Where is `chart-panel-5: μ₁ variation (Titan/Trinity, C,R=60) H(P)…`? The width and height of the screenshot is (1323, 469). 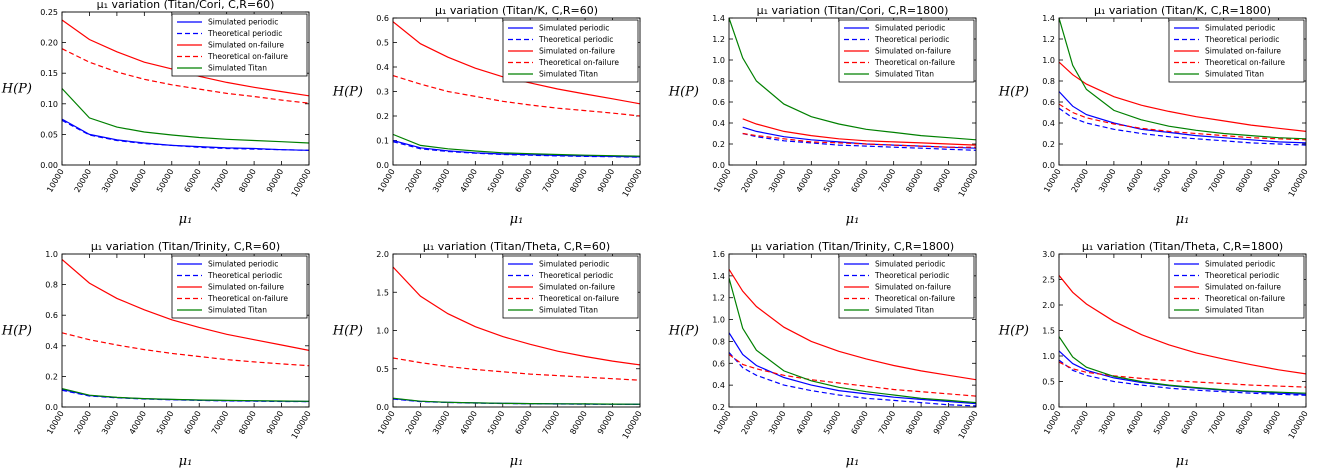
chart-panel-5: μ₁ variation (Titan/Trinity, C,R=60) H(P)… is located at coordinates (157, 354).